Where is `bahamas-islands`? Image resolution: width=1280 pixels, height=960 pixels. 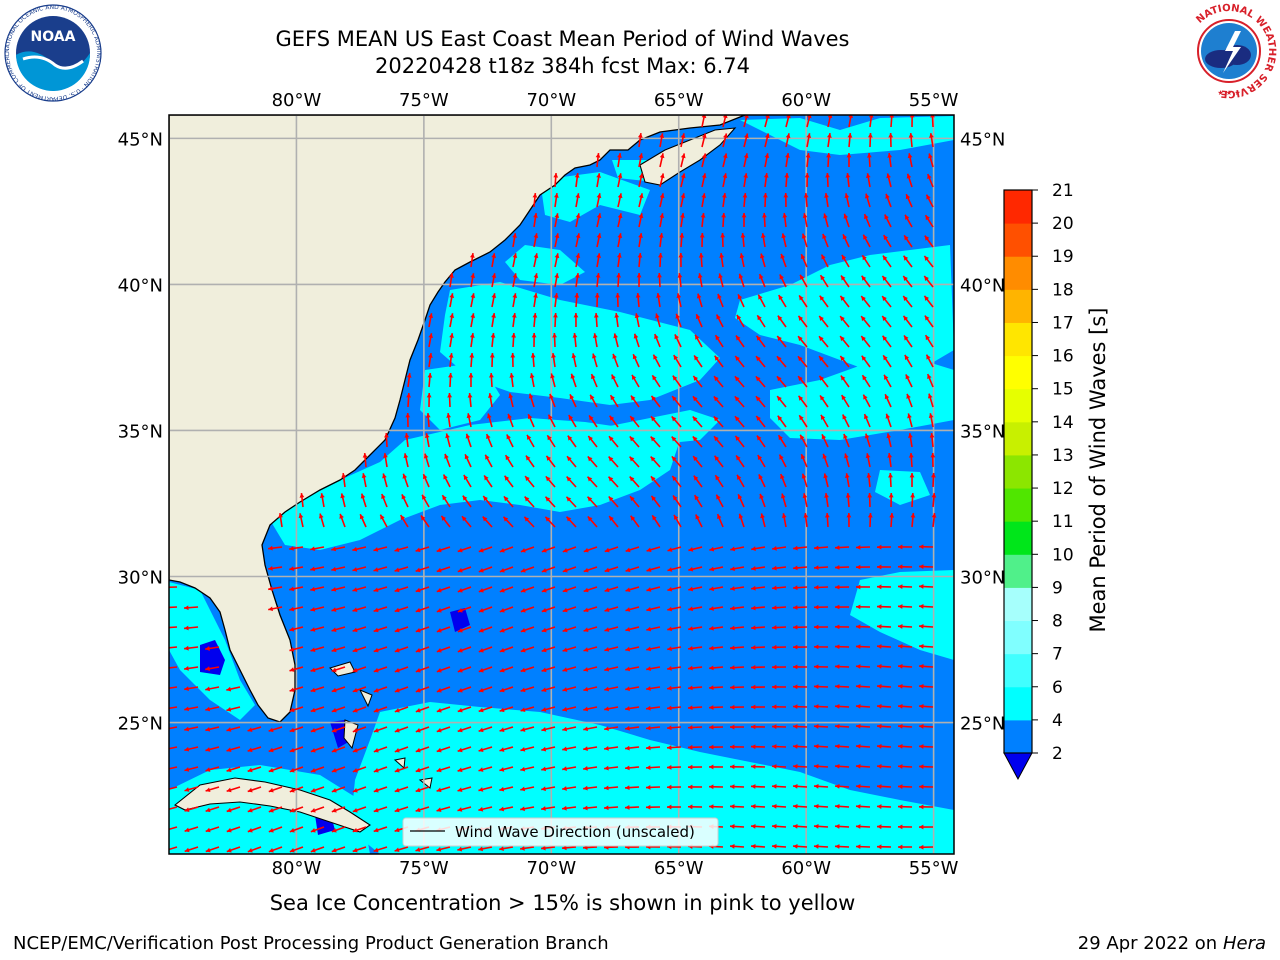
bahamas-islands is located at coordinates (381, 725).